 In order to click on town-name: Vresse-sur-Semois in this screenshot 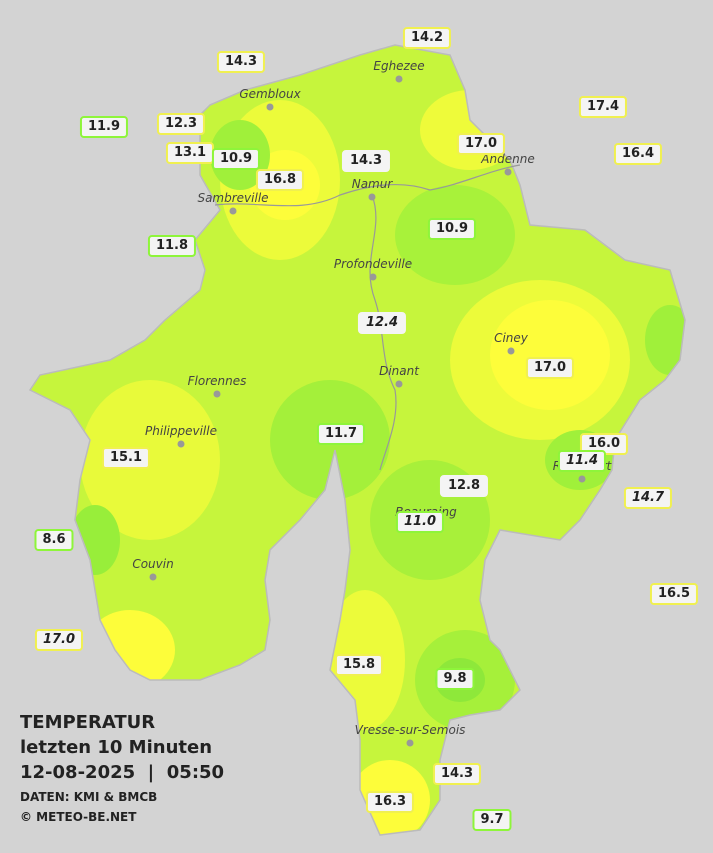, I will do `click(410, 730)`.